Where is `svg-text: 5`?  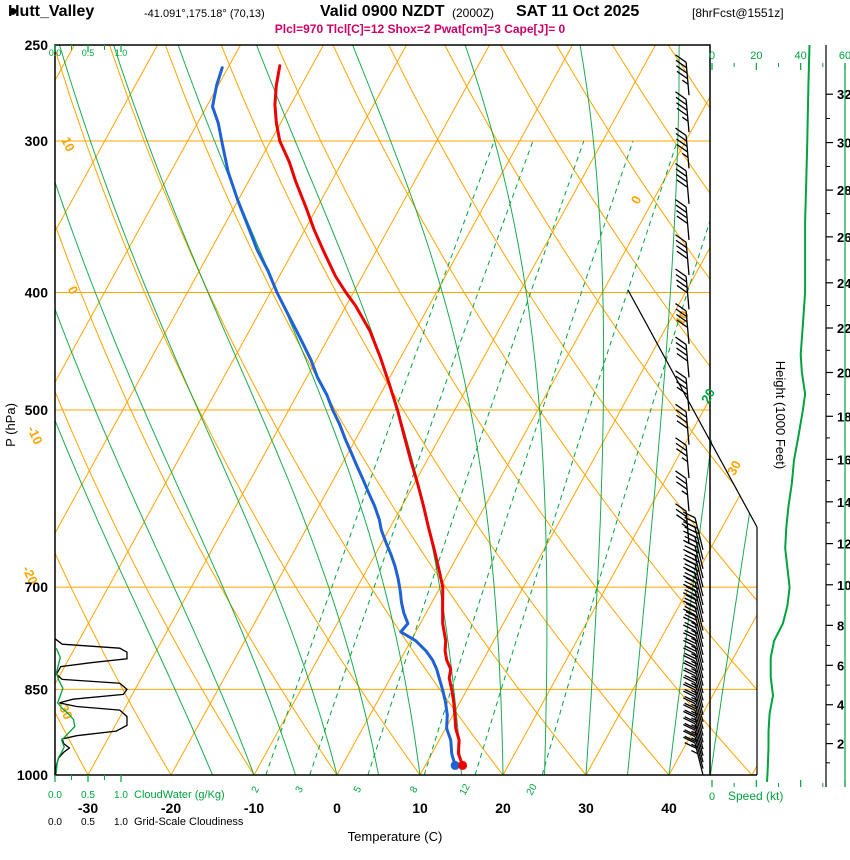 svg-text: 5 is located at coordinates (358, 789).